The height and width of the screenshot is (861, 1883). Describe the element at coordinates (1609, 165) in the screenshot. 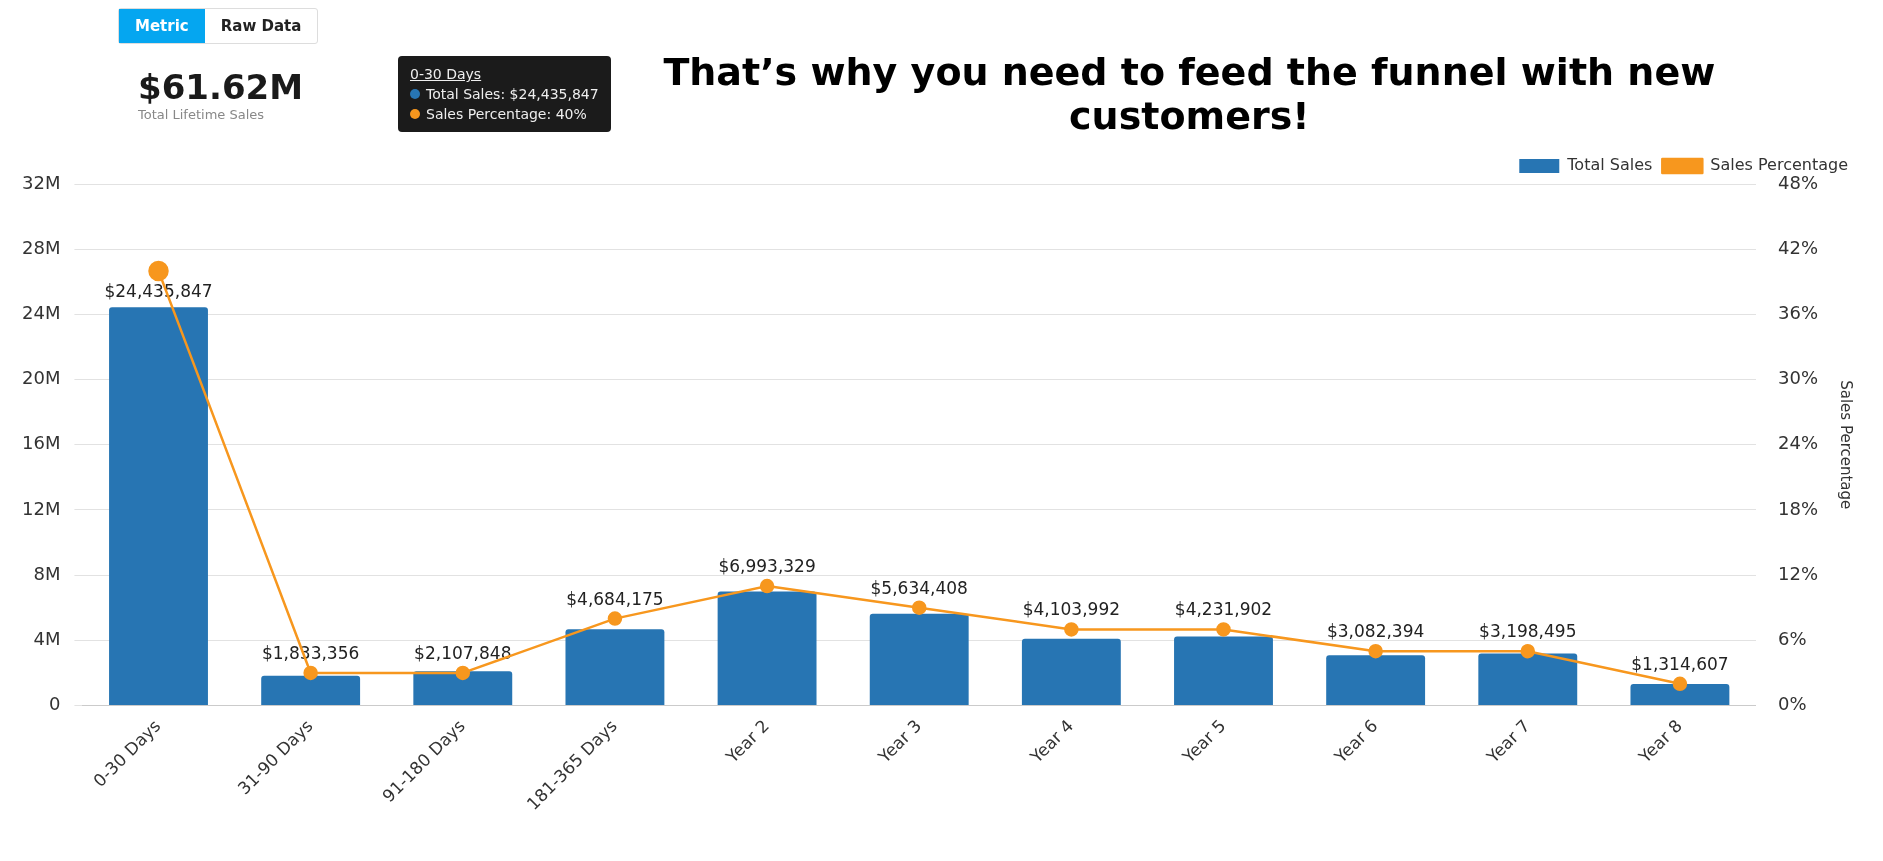

I see `legend-label: Total Sales` at that location.